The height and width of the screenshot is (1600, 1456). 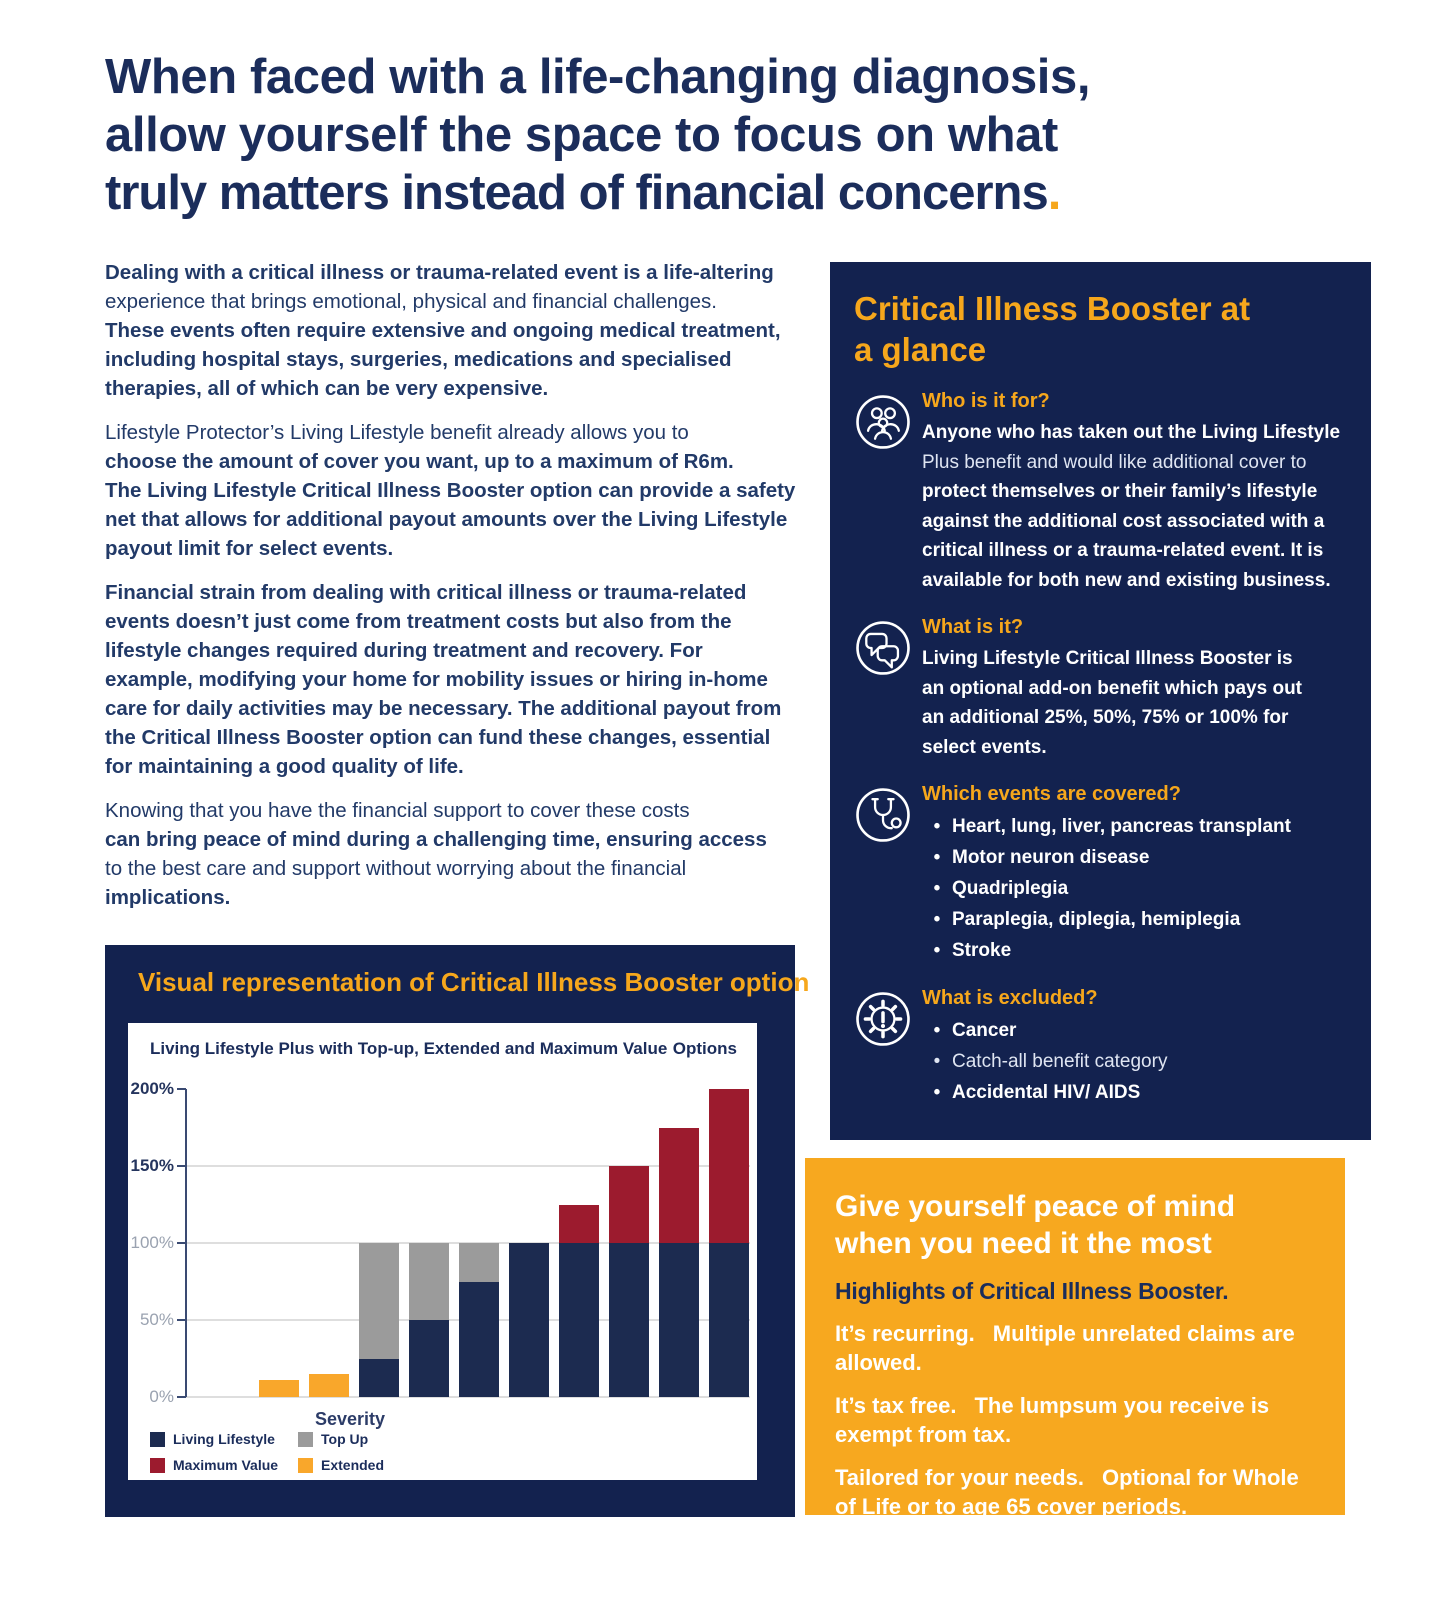 What do you see at coordinates (1134, 919) in the screenshot?
I see `glance-bullet-item: • Paraplegia, diplegia, hemiplegia` at bounding box center [1134, 919].